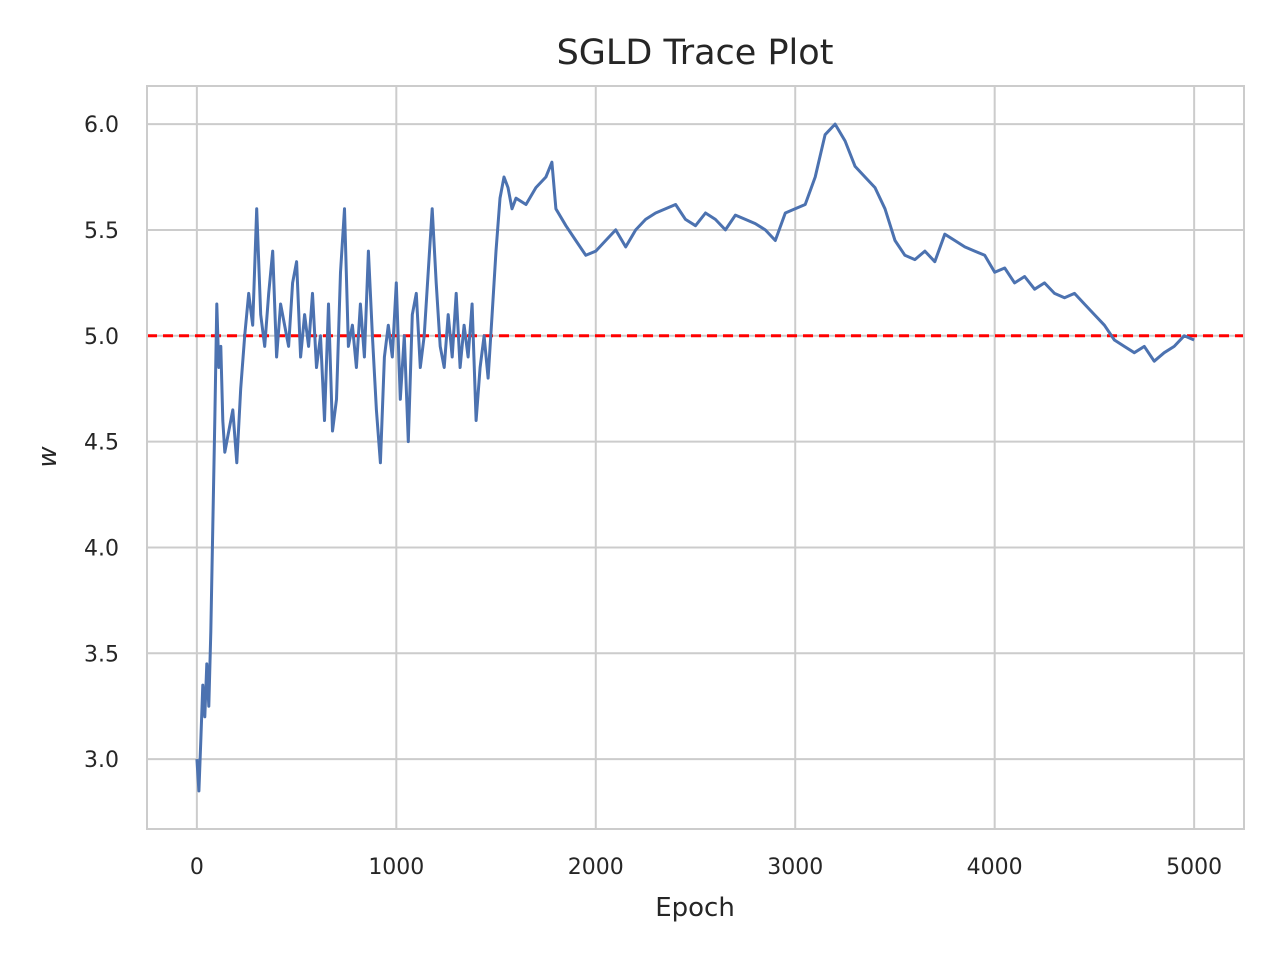 Image resolution: width=1280 pixels, height=960 pixels. Describe the element at coordinates (48, 457) in the screenshot. I see `y-axis-label: w` at that location.